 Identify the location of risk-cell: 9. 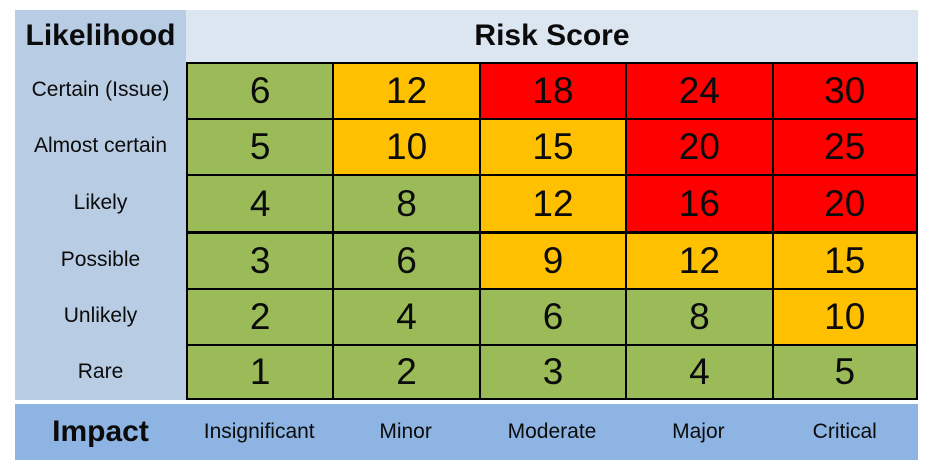
(552, 259).